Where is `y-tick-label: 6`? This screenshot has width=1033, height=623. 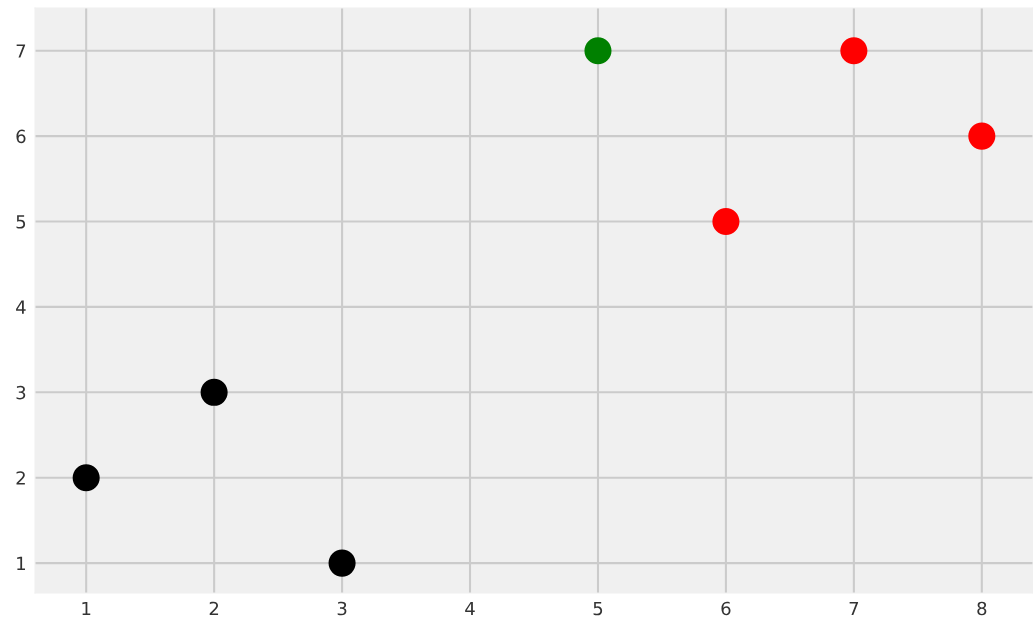
y-tick-label: 6 is located at coordinates (21, 136).